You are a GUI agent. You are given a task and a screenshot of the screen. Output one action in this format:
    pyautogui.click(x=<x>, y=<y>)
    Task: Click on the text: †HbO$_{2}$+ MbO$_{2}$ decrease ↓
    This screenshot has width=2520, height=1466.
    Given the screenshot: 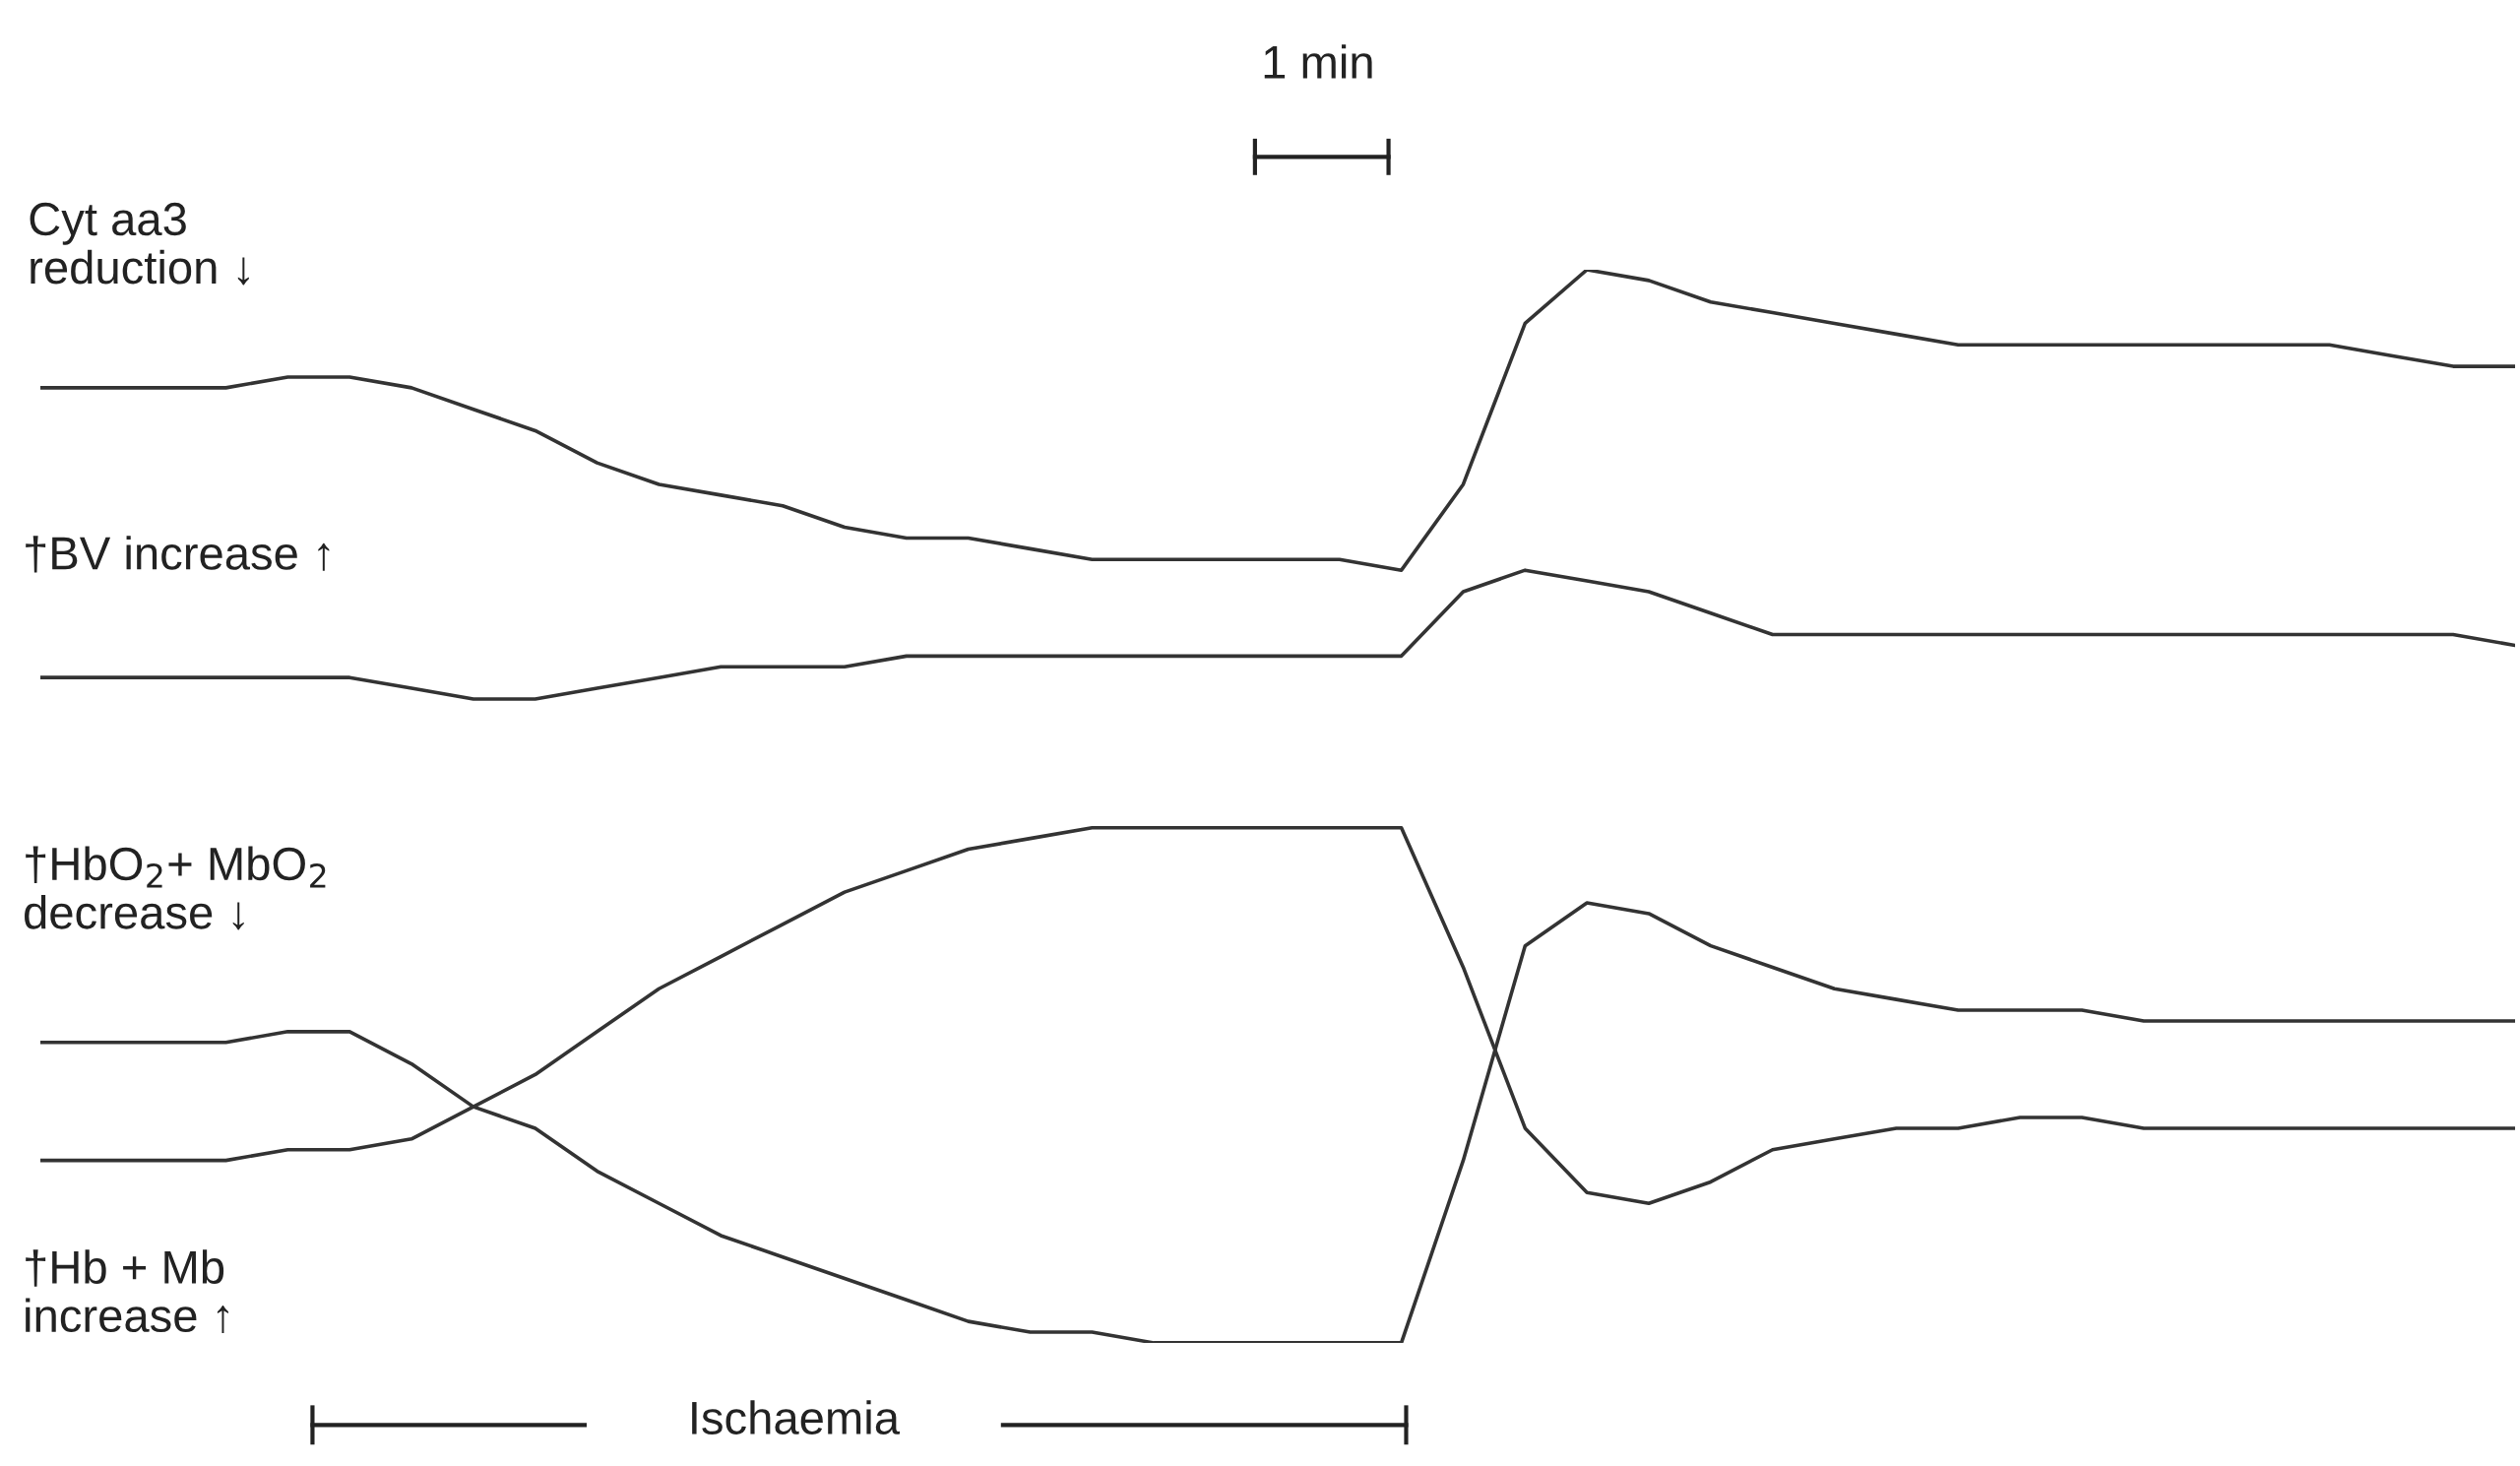 What is the action you would take?
    pyautogui.click(x=175, y=888)
    